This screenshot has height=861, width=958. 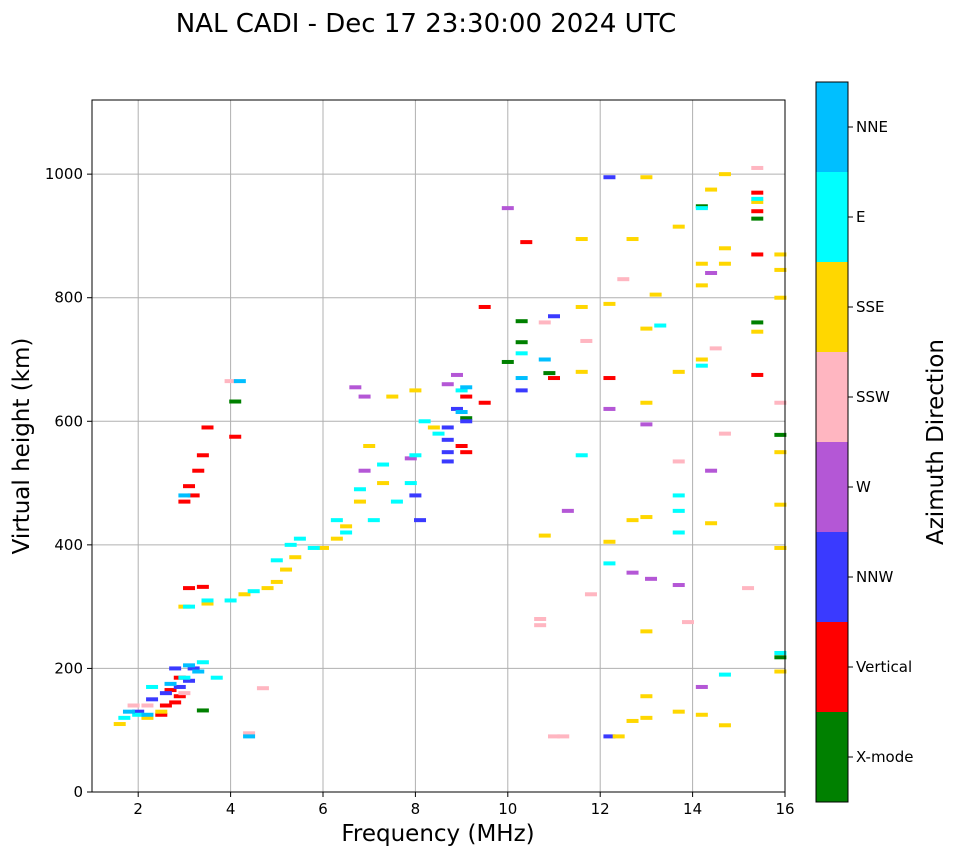 I want to click on colorbar-tick-label: W, so click(x=863, y=487).